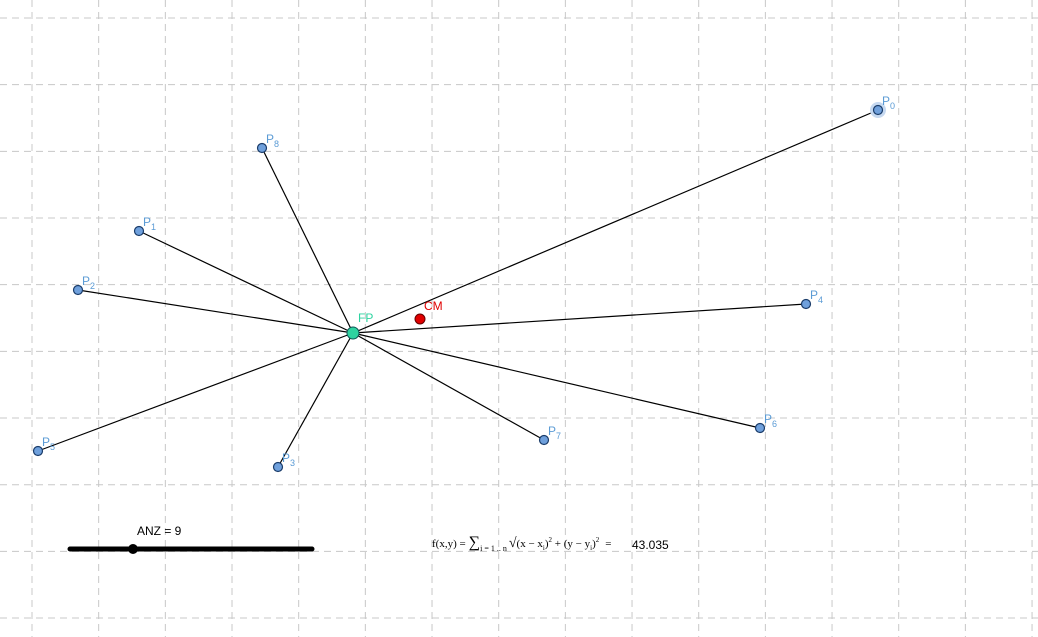 The width and height of the screenshot is (1038, 637). Describe the element at coordinates (133, 549) in the screenshot. I see `slider-knob` at that location.